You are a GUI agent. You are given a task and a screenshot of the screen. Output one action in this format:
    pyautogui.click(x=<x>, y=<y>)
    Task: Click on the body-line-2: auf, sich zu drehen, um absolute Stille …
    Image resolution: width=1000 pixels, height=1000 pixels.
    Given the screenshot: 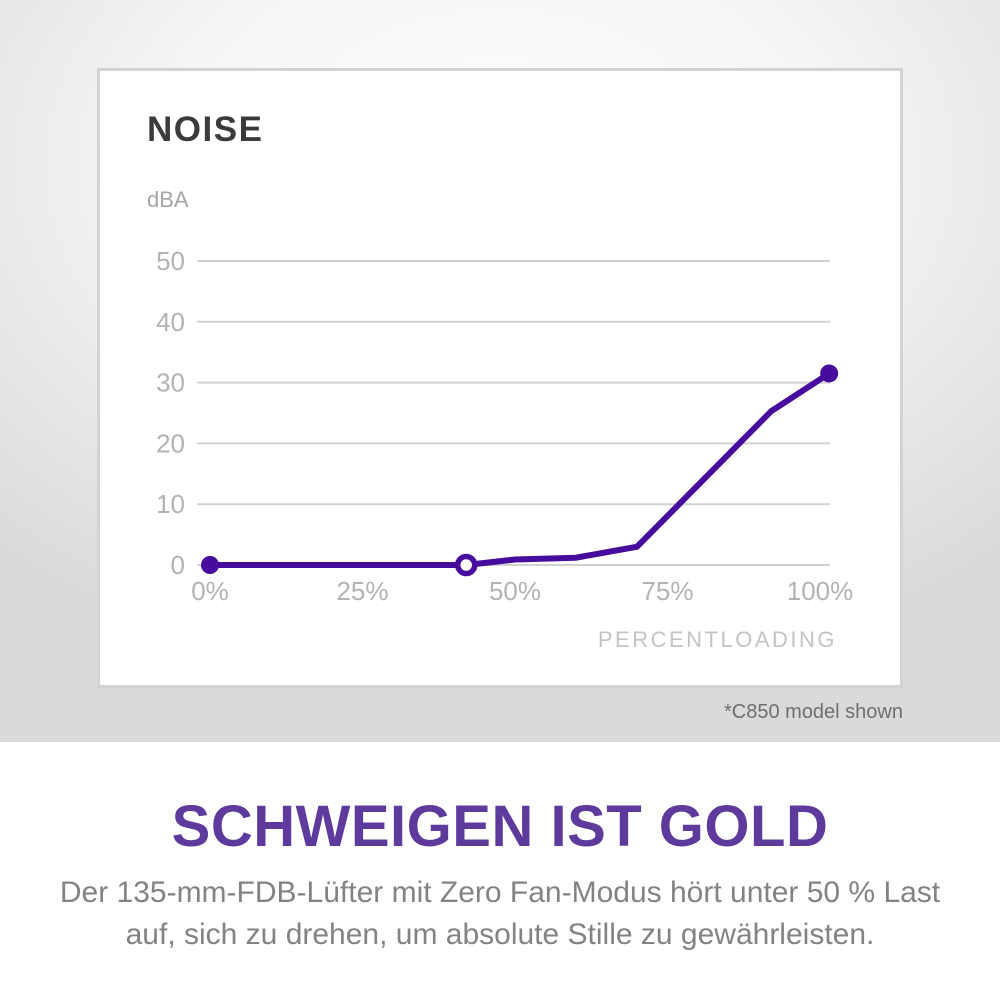 What is the action you would take?
    pyautogui.click(x=500, y=934)
    